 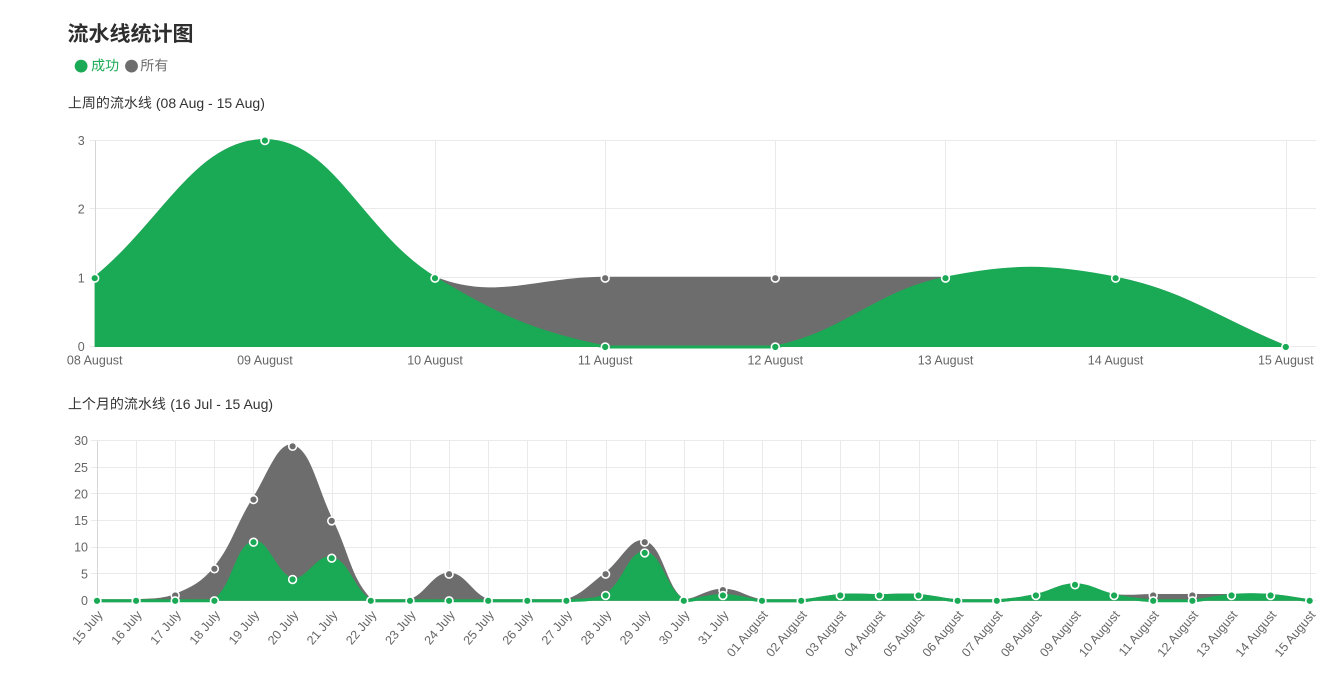 I want to click on svg-text: 10, so click(x=81, y=548).